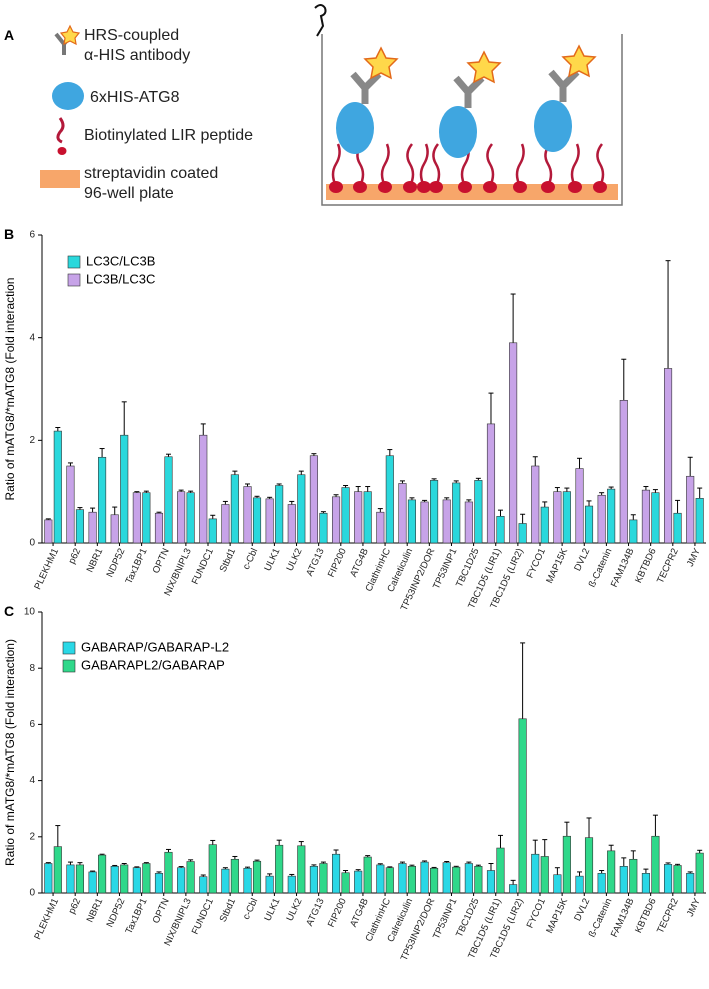 This screenshot has width=709, height=989. I want to click on plate-icon, so click(60, 179).